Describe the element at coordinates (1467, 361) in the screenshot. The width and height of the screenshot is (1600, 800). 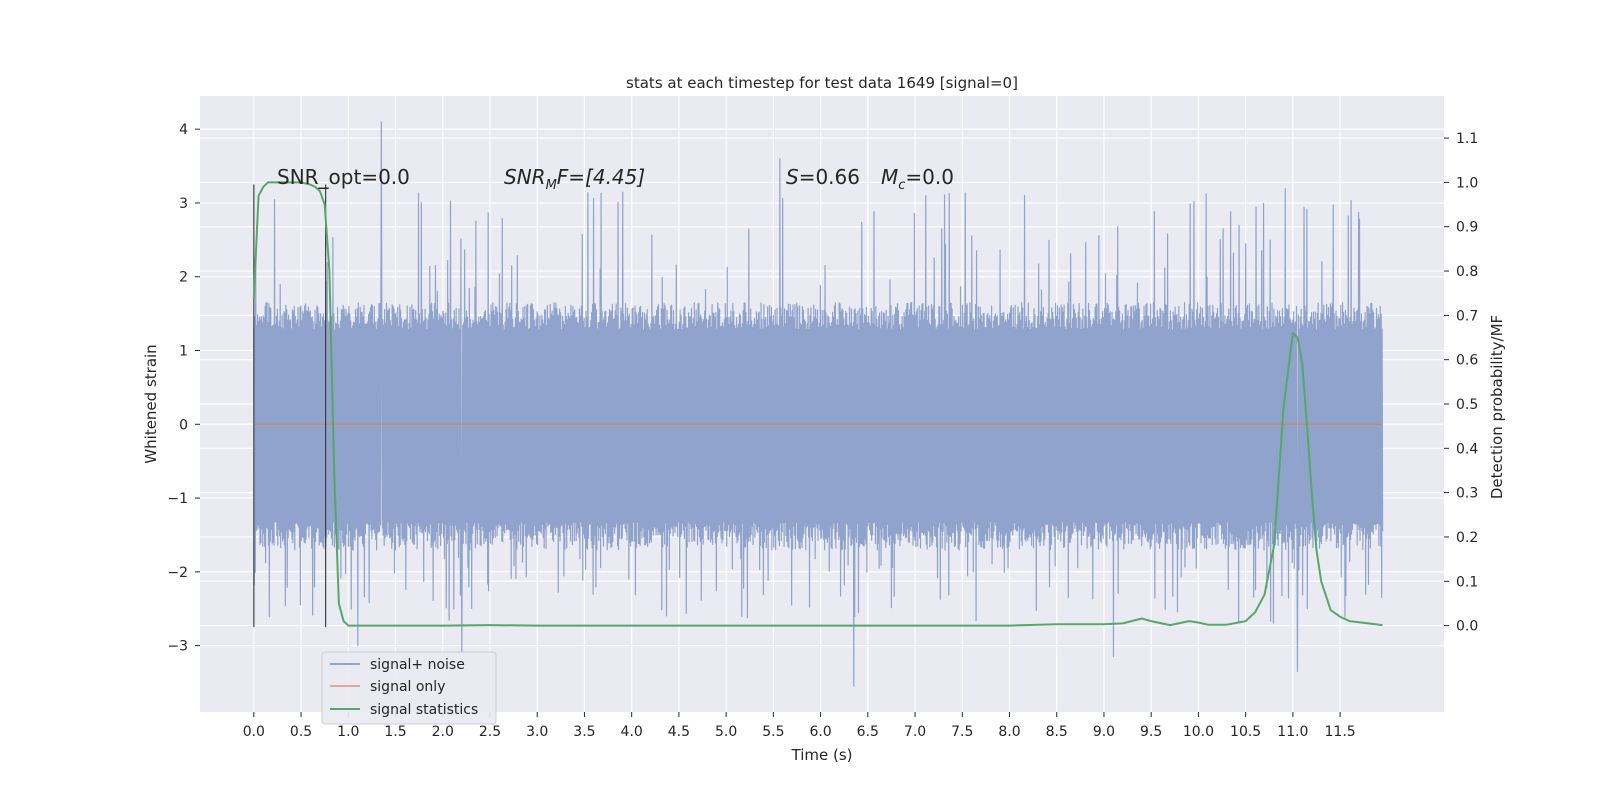
I see `y-right-tick-label: 0.6` at that location.